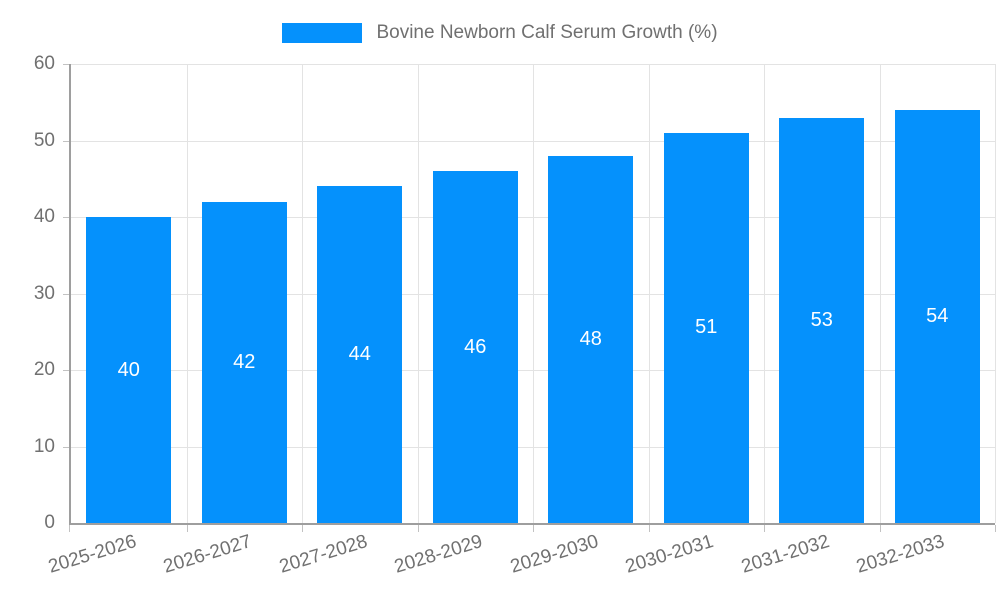 This screenshot has height=600, width=1000. I want to click on bar-value-label: 53, so click(821, 319).